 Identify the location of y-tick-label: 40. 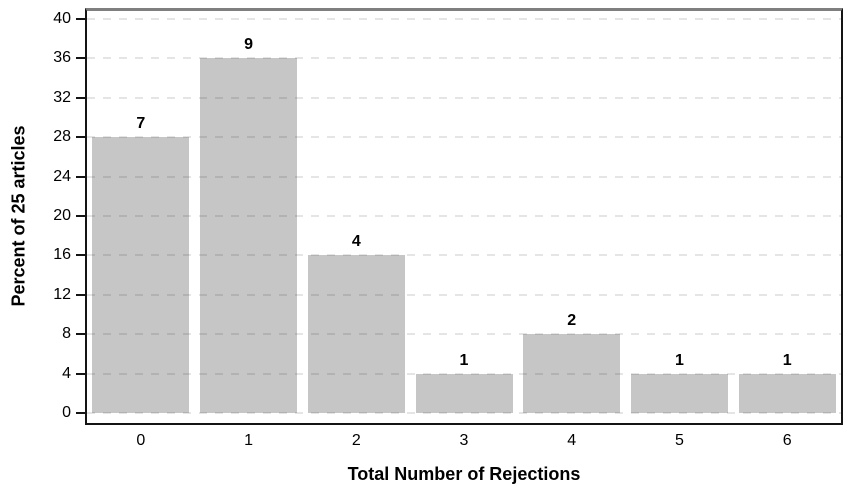
(62, 18).